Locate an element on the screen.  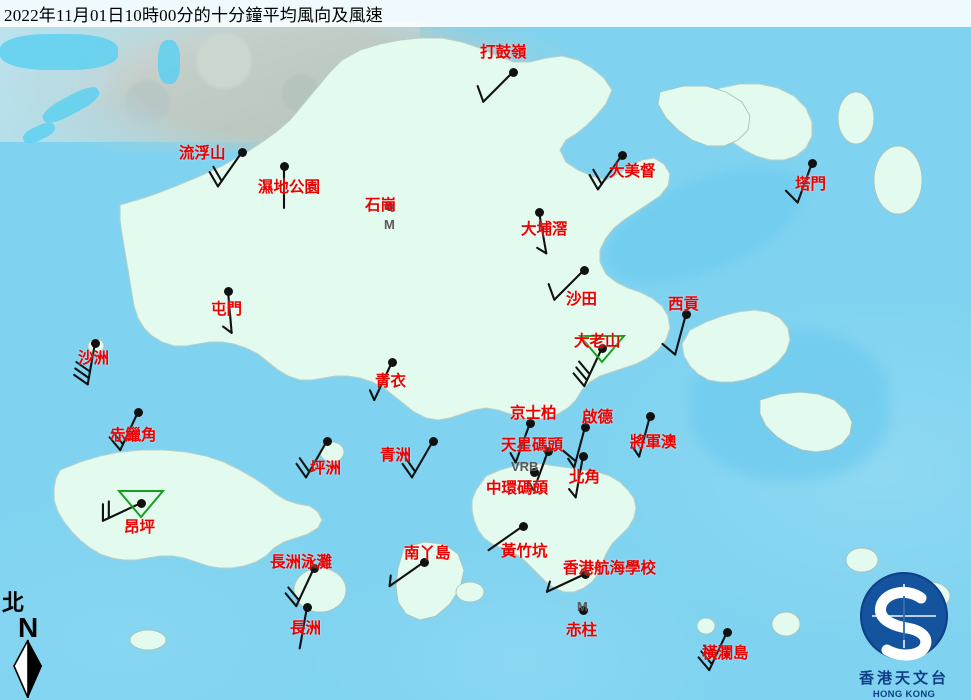
cheung-chau-island is located at coordinates (320, 590).